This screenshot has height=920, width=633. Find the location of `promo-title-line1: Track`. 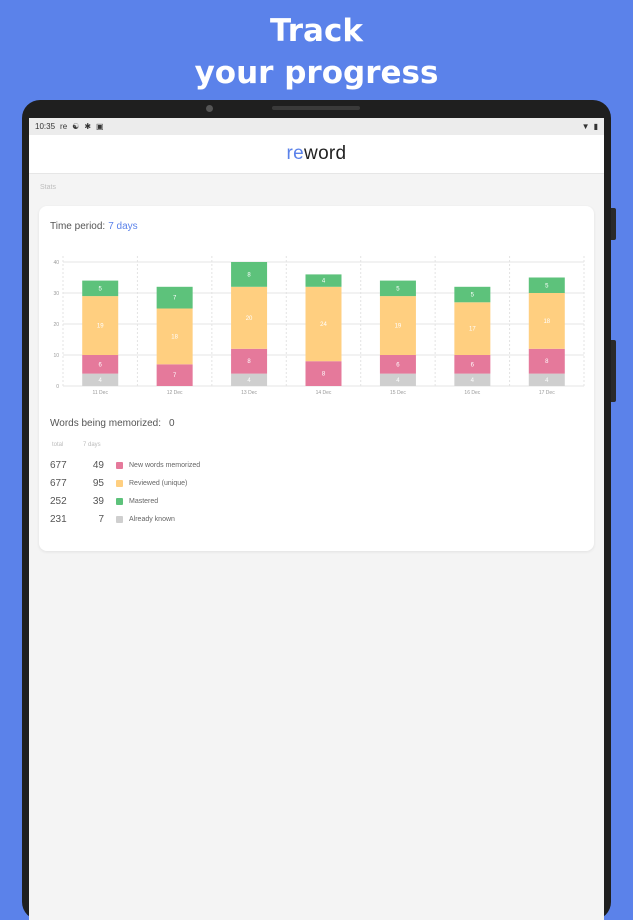

promo-title-line1: Track is located at coordinates (316, 31).